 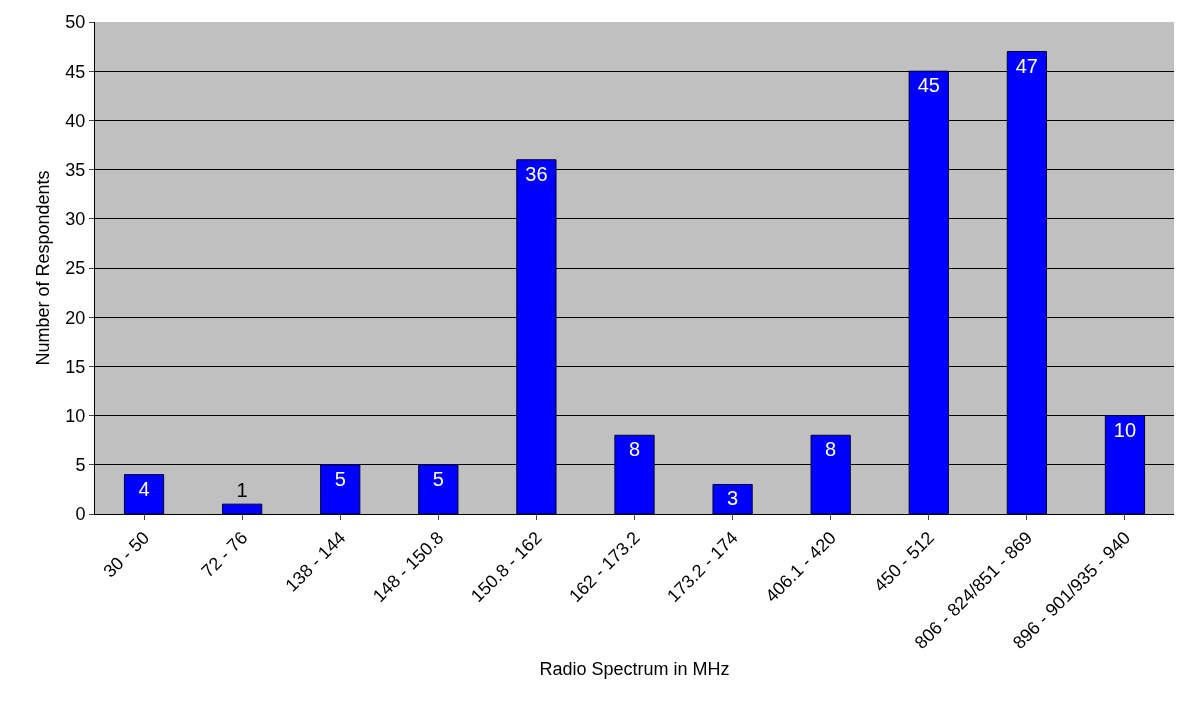 What do you see at coordinates (75, 219) in the screenshot?
I see `y-tick-label: 30` at bounding box center [75, 219].